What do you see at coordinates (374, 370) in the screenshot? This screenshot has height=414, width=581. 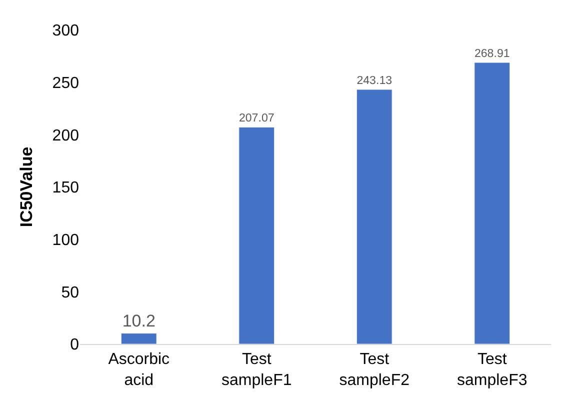 I see `x-tick-label: Test sampleF2` at bounding box center [374, 370].